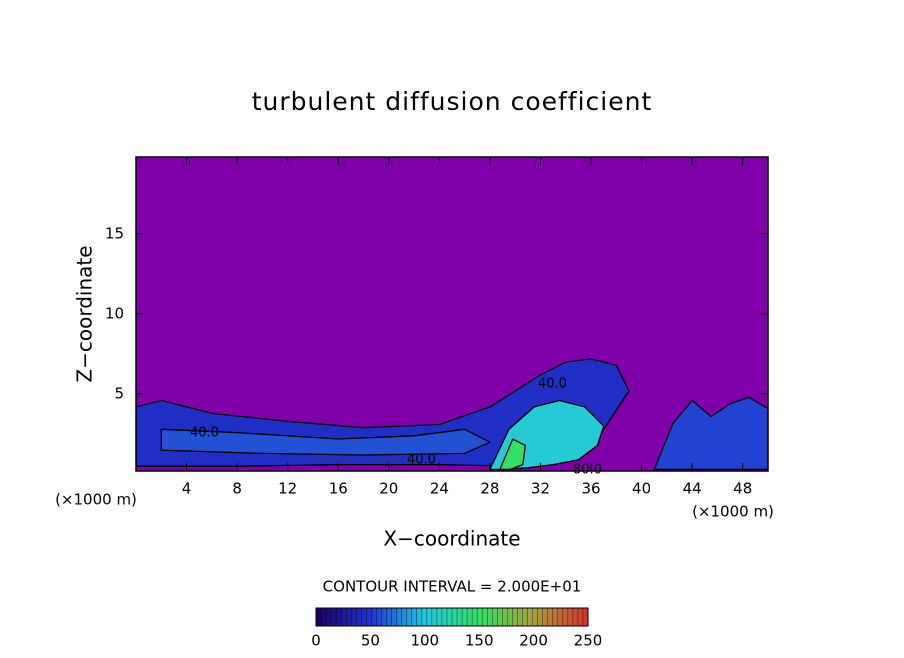  Describe the element at coordinates (692, 489) in the screenshot. I see `x-tick-label: 44` at that location.